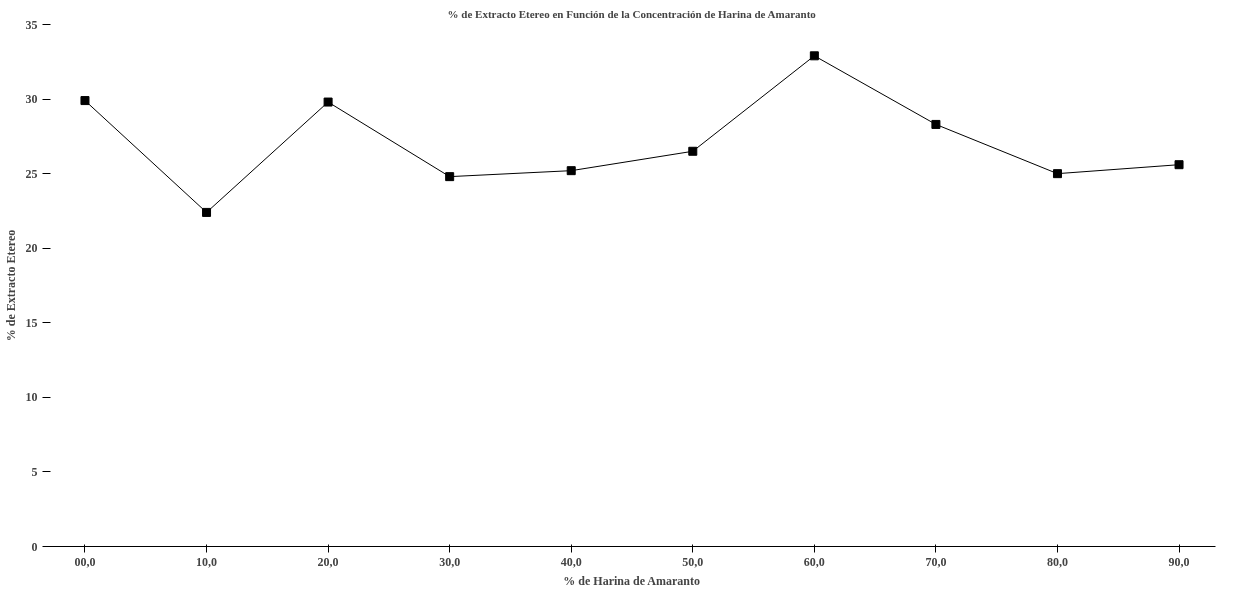 Image resolution: width=1234 pixels, height=600 pixels. I want to click on x-tick-label: 70,0, so click(936, 561).